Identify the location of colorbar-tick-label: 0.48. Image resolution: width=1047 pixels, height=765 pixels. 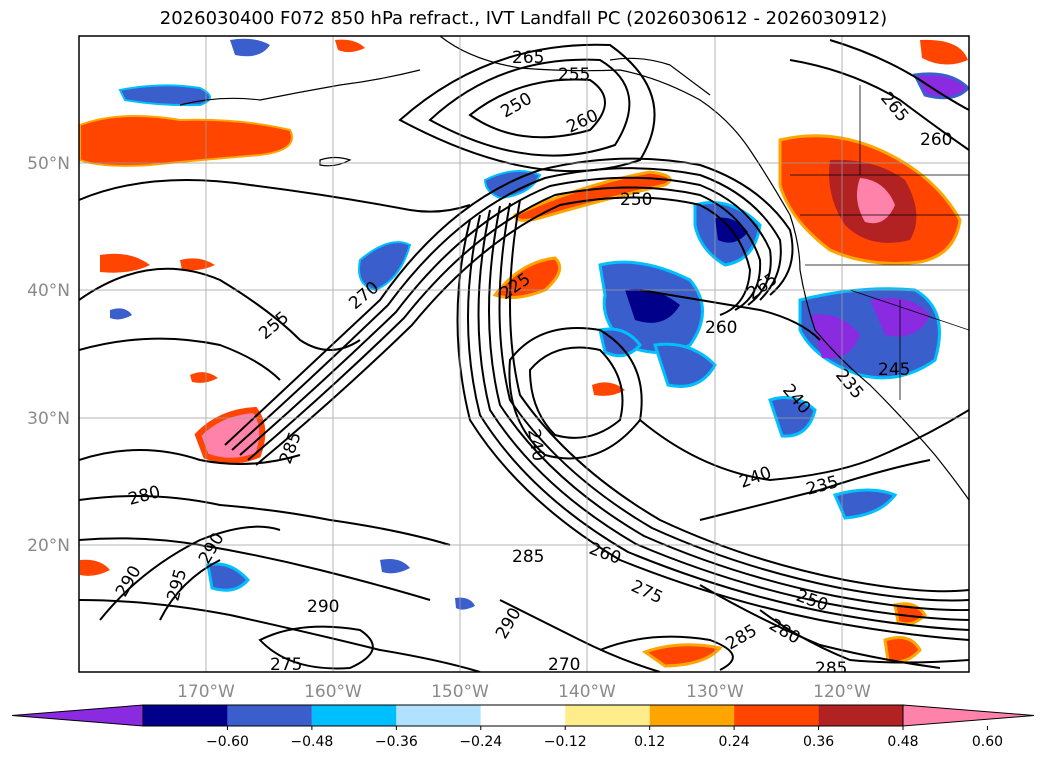
(902, 742).